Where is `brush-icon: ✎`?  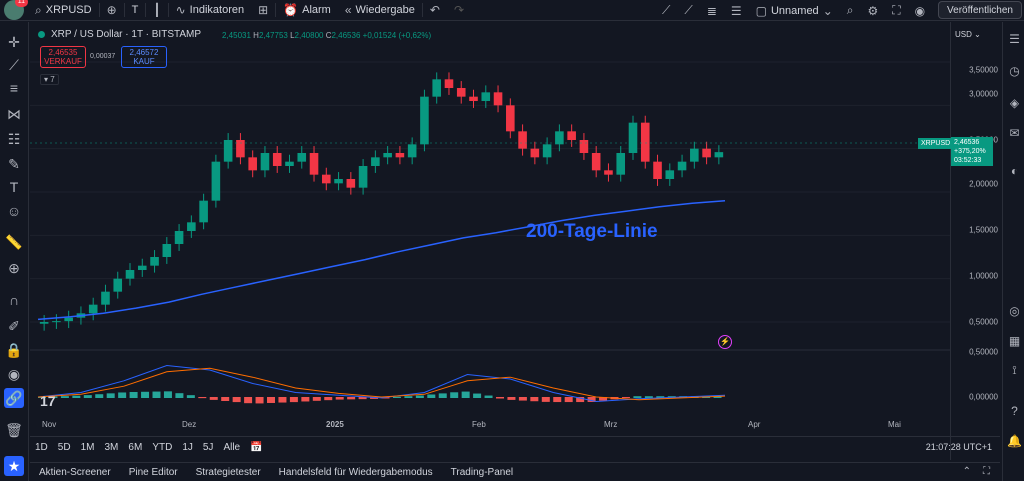 brush-icon: ✎ is located at coordinates (14, 163).